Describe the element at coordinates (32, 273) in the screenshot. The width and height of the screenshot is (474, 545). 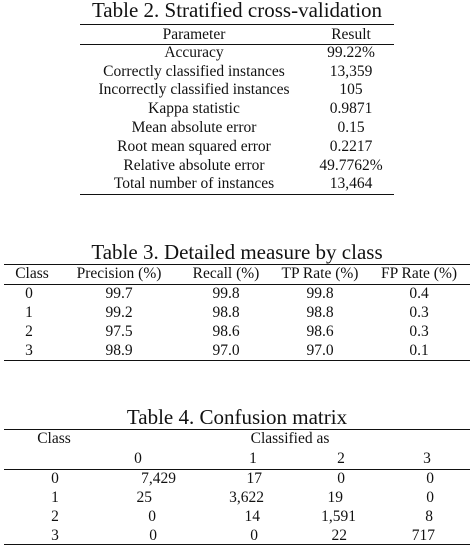
I see `table3-header-class: Class` at that location.